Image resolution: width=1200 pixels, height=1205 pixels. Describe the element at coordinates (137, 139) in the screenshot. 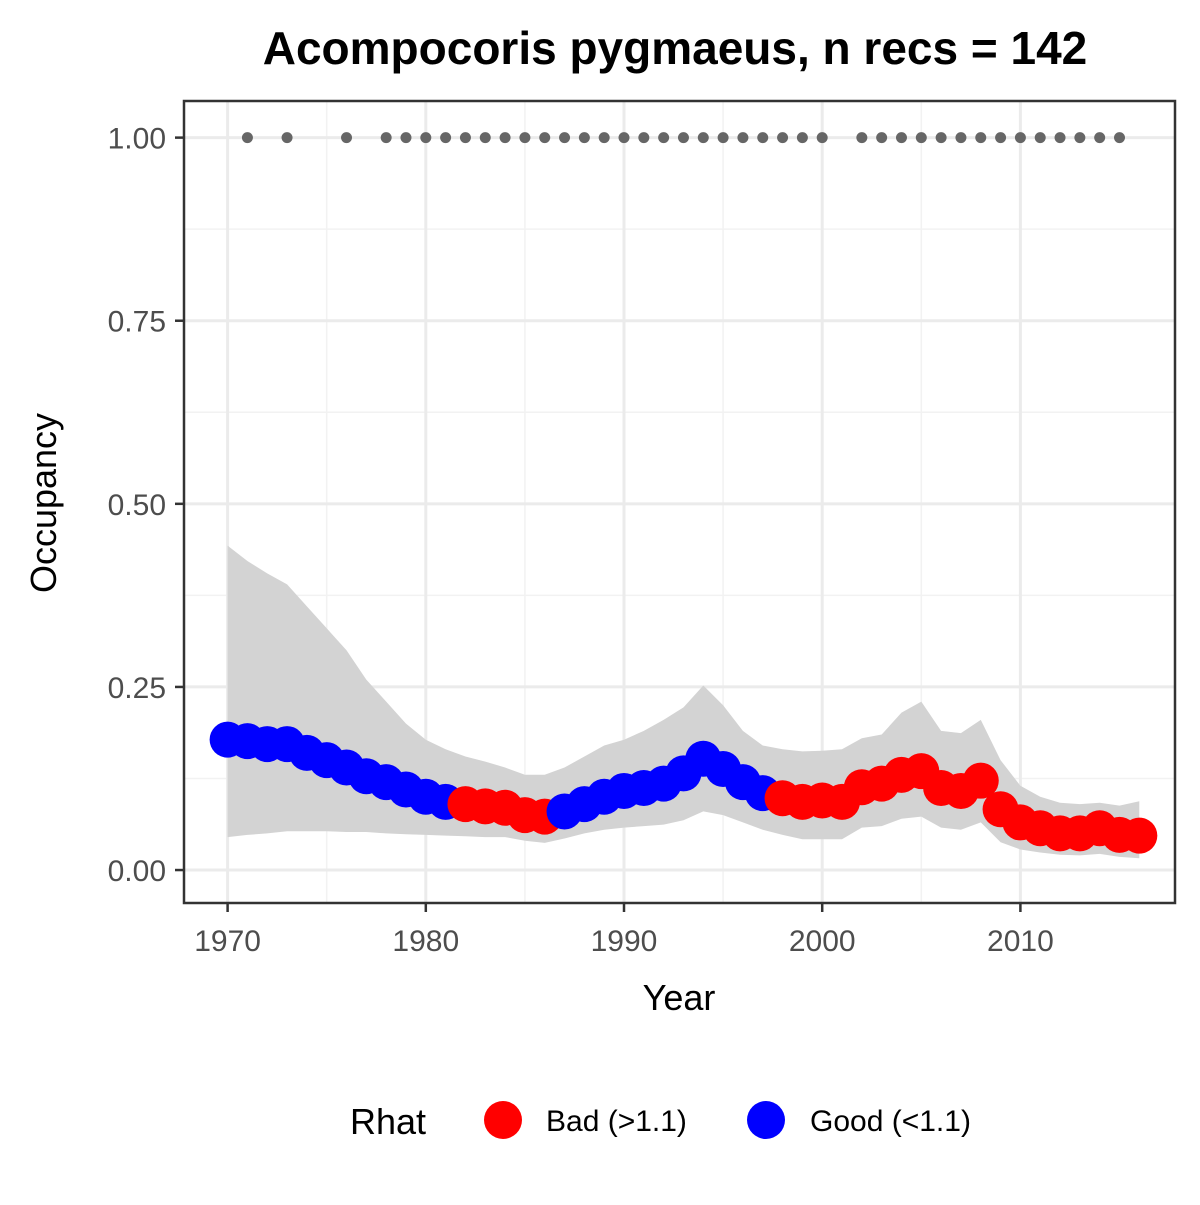

I see `y-tick-label: 1.00` at that location.